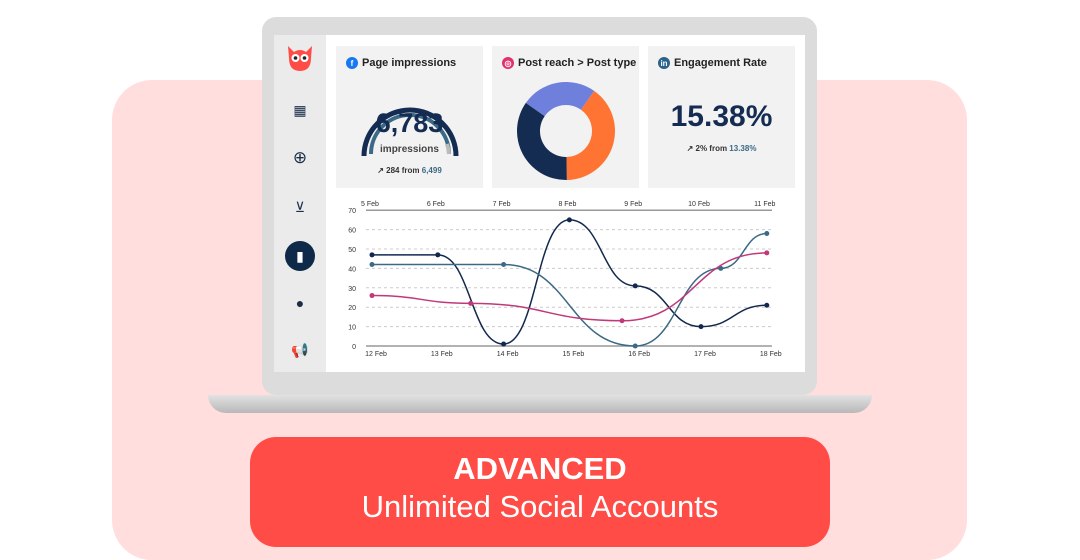 The width and height of the screenshot is (1080, 560). What do you see at coordinates (705, 354) in the screenshot?
I see `x-tick-label: 17 Feb` at bounding box center [705, 354].